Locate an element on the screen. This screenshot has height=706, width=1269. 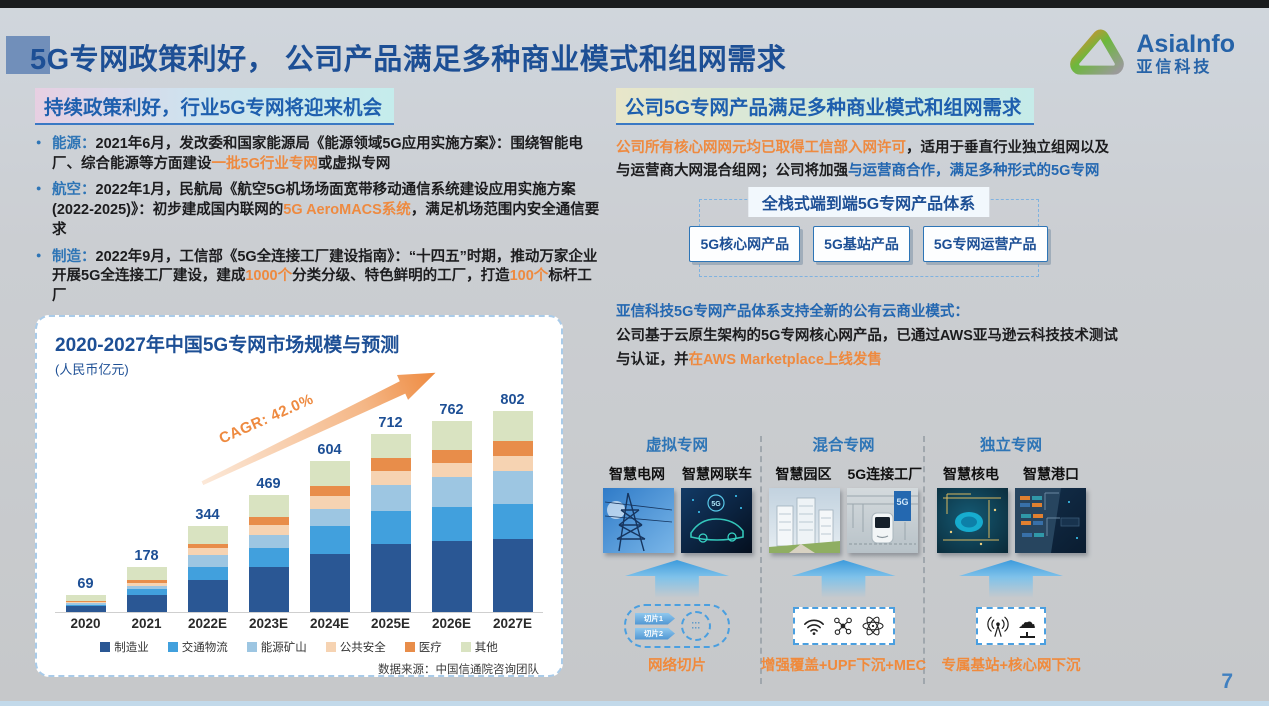
legend-item: 其他 is located at coordinates (479, 647).